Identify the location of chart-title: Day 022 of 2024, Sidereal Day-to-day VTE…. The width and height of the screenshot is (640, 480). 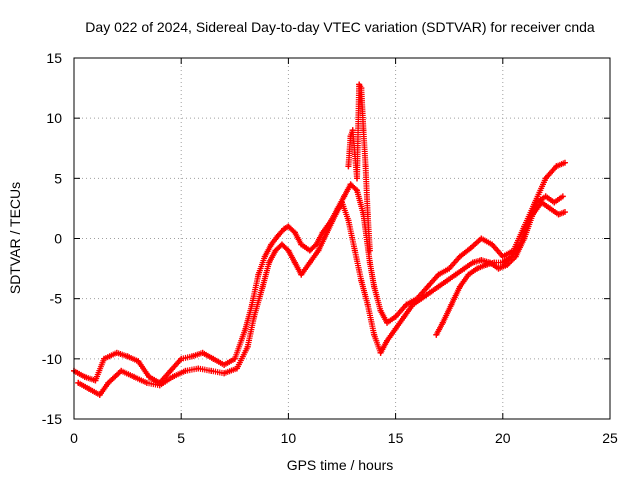
(340, 27).